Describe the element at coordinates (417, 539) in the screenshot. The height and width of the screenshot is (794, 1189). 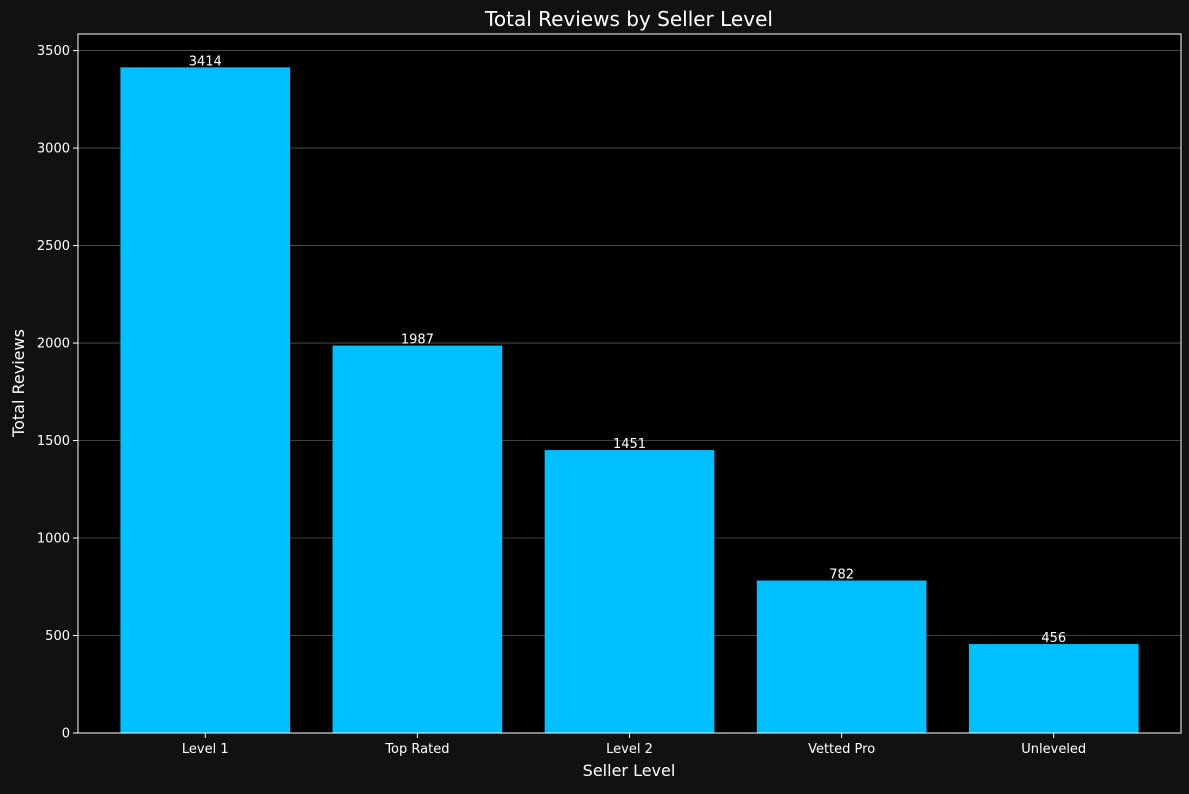
I see `bar-top-rated` at that location.